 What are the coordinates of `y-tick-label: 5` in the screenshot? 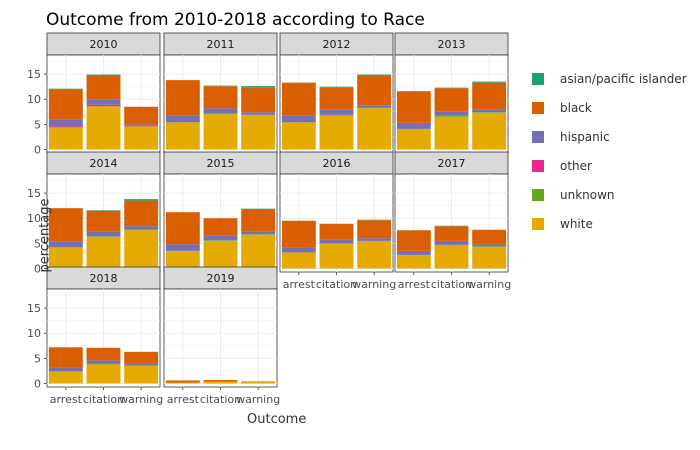 It's located at (37, 358).